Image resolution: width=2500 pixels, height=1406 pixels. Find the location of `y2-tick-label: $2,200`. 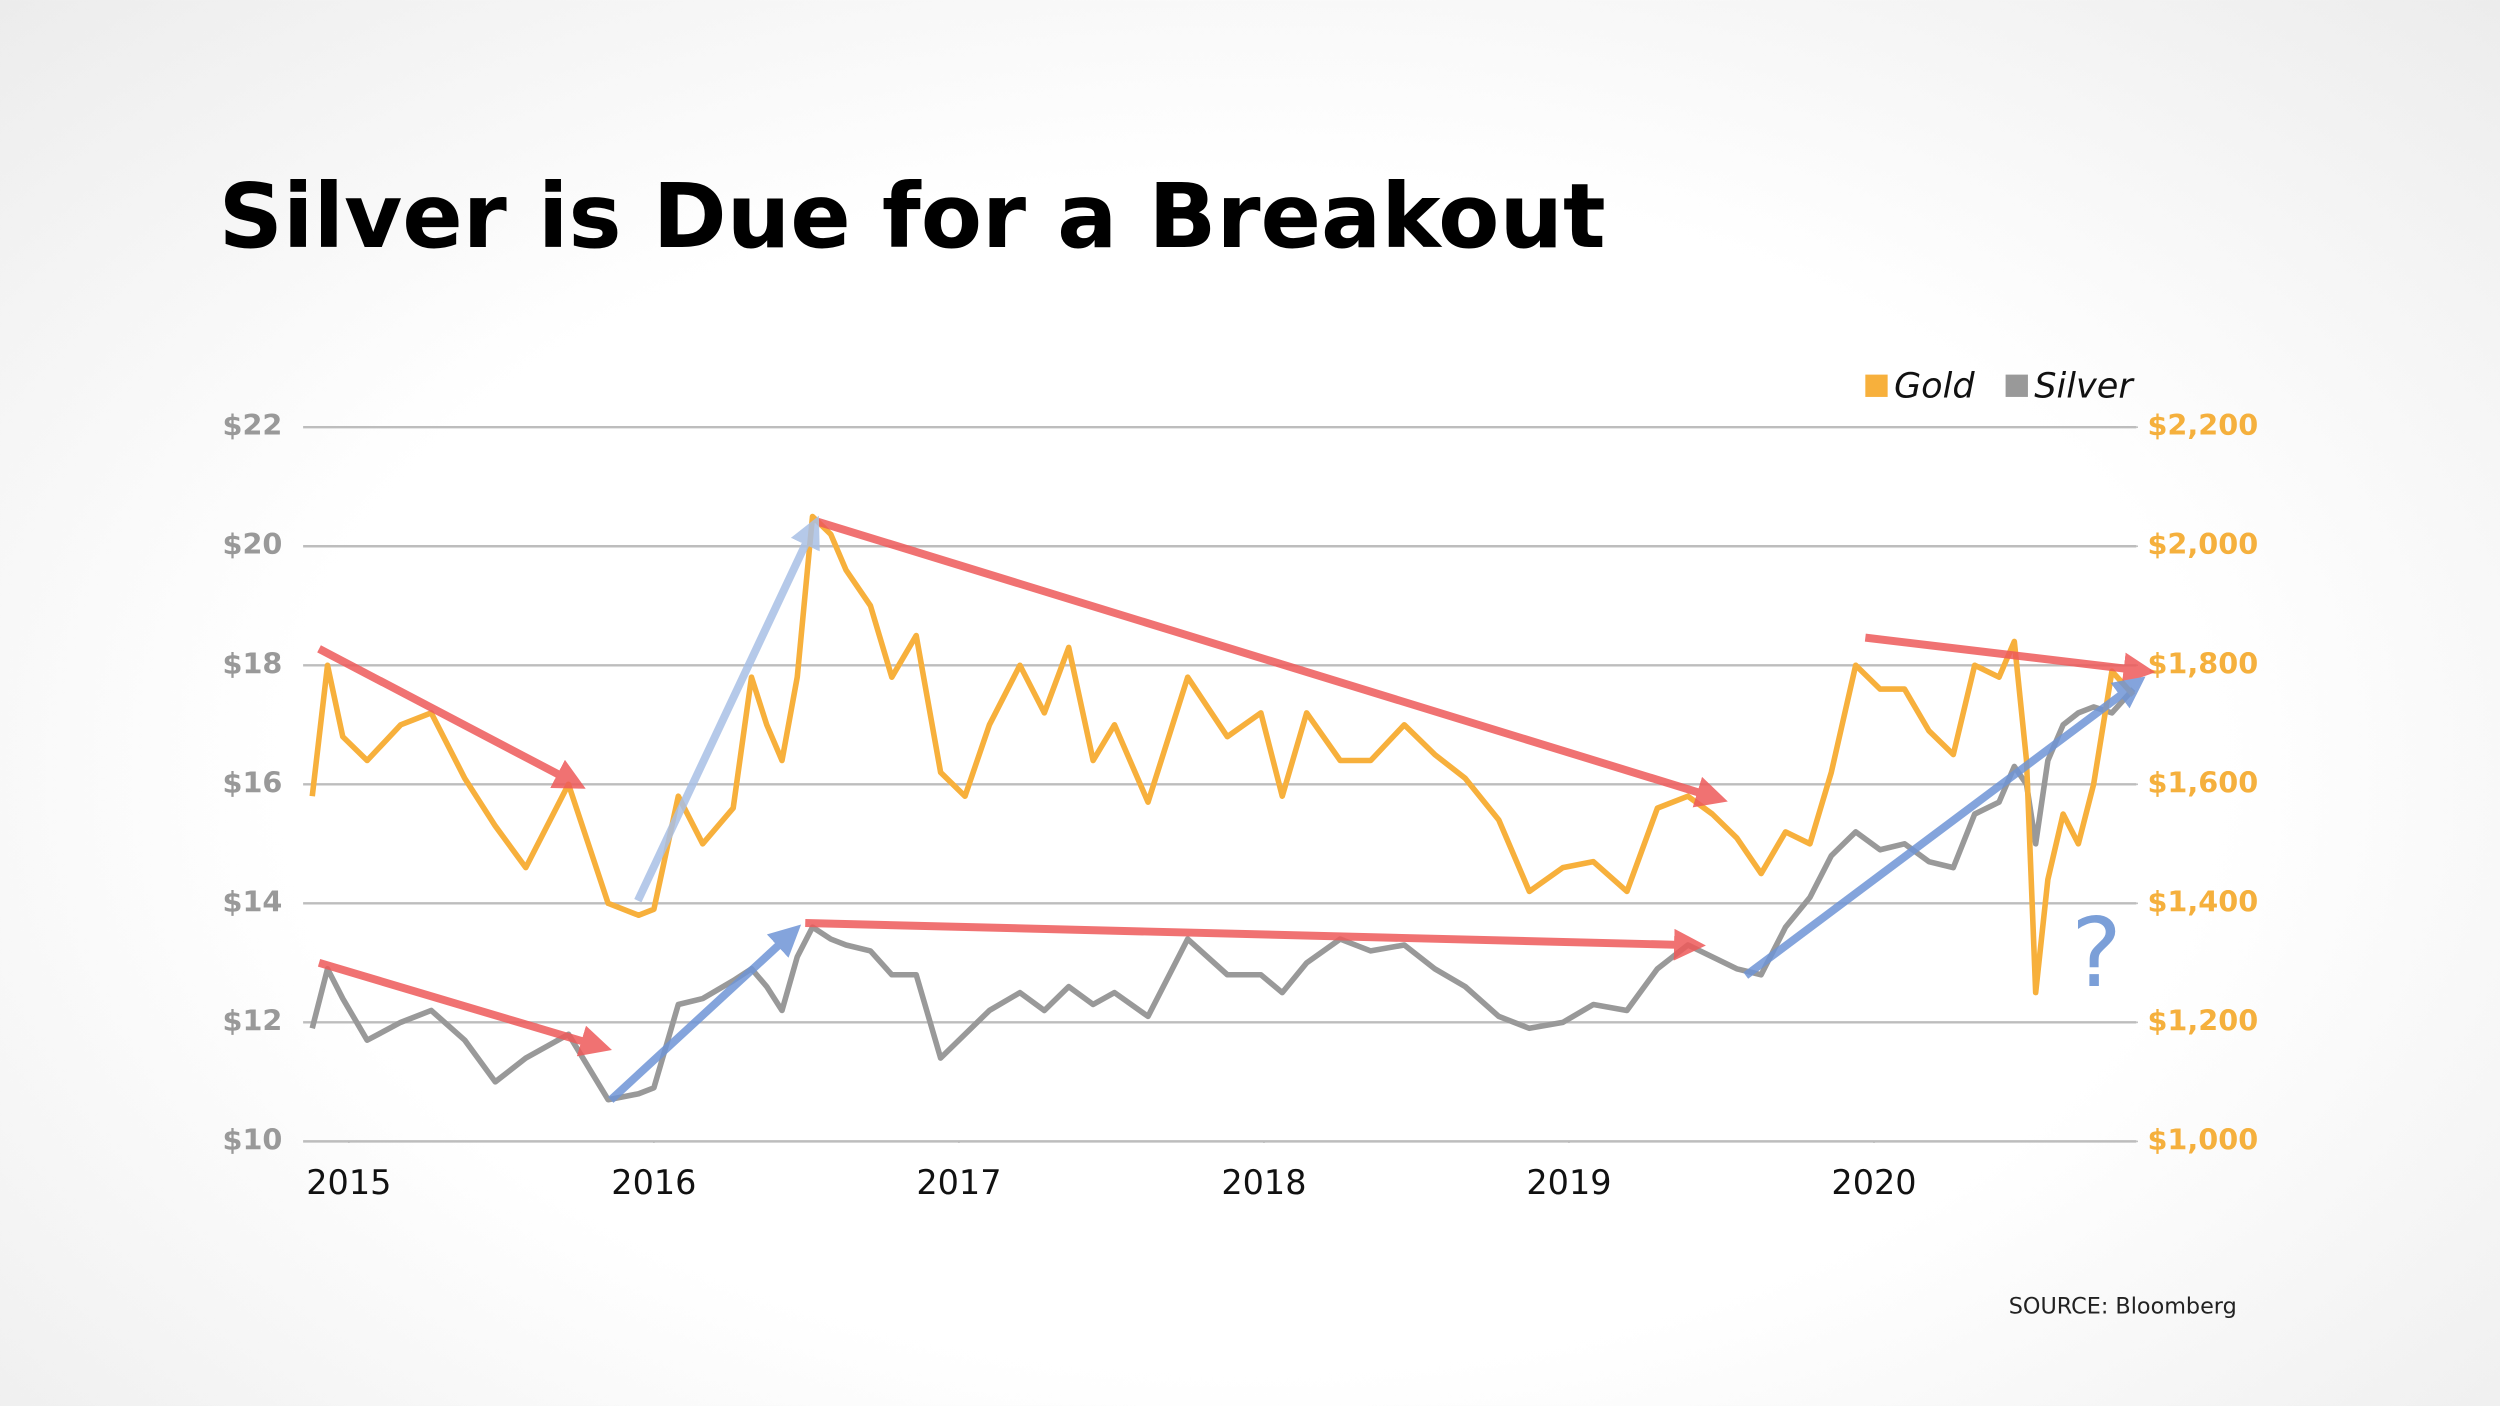

y2-tick-label: $2,200 is located at coordinates (2202, 425).